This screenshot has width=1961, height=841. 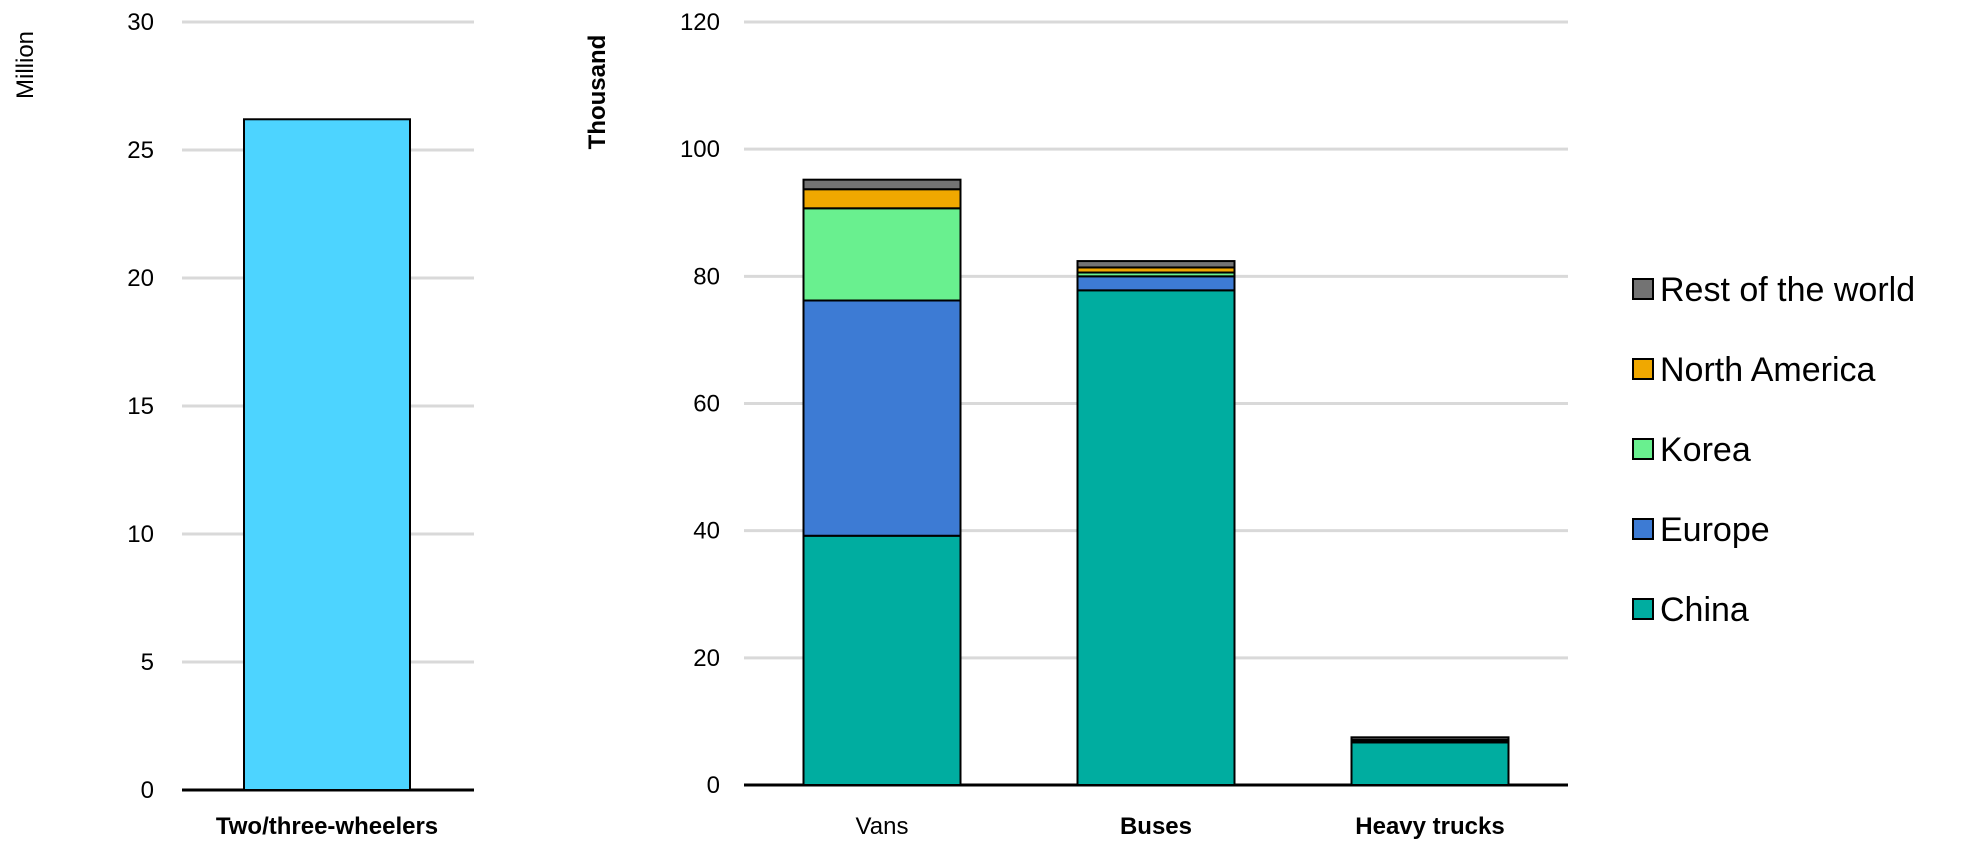 I want to click on y-tick-label: 30, so click(x=140, y=22).